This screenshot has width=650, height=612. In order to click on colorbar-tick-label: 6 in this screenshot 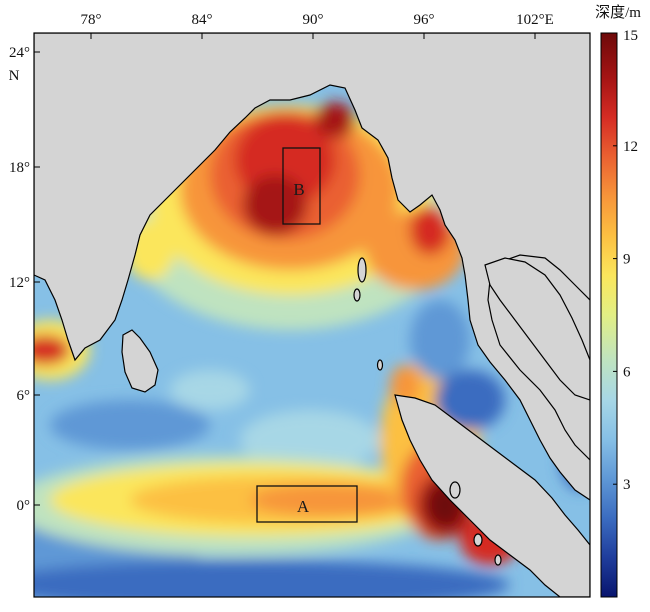, I will do `click(627, 372)`.